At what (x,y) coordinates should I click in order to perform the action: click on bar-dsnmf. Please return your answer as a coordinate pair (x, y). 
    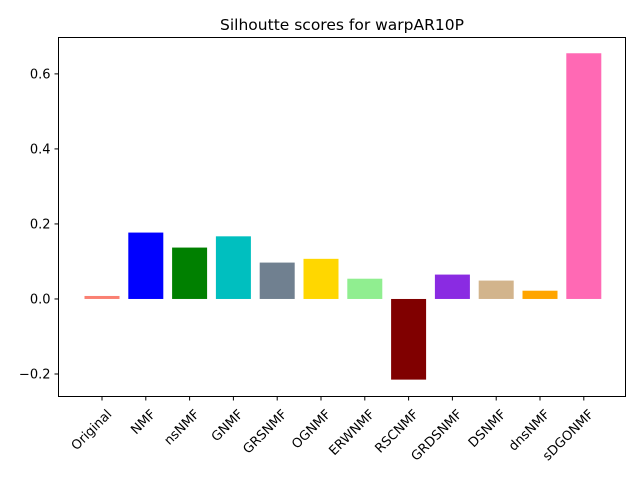
    Looking at the image, I should click on (496, 289).